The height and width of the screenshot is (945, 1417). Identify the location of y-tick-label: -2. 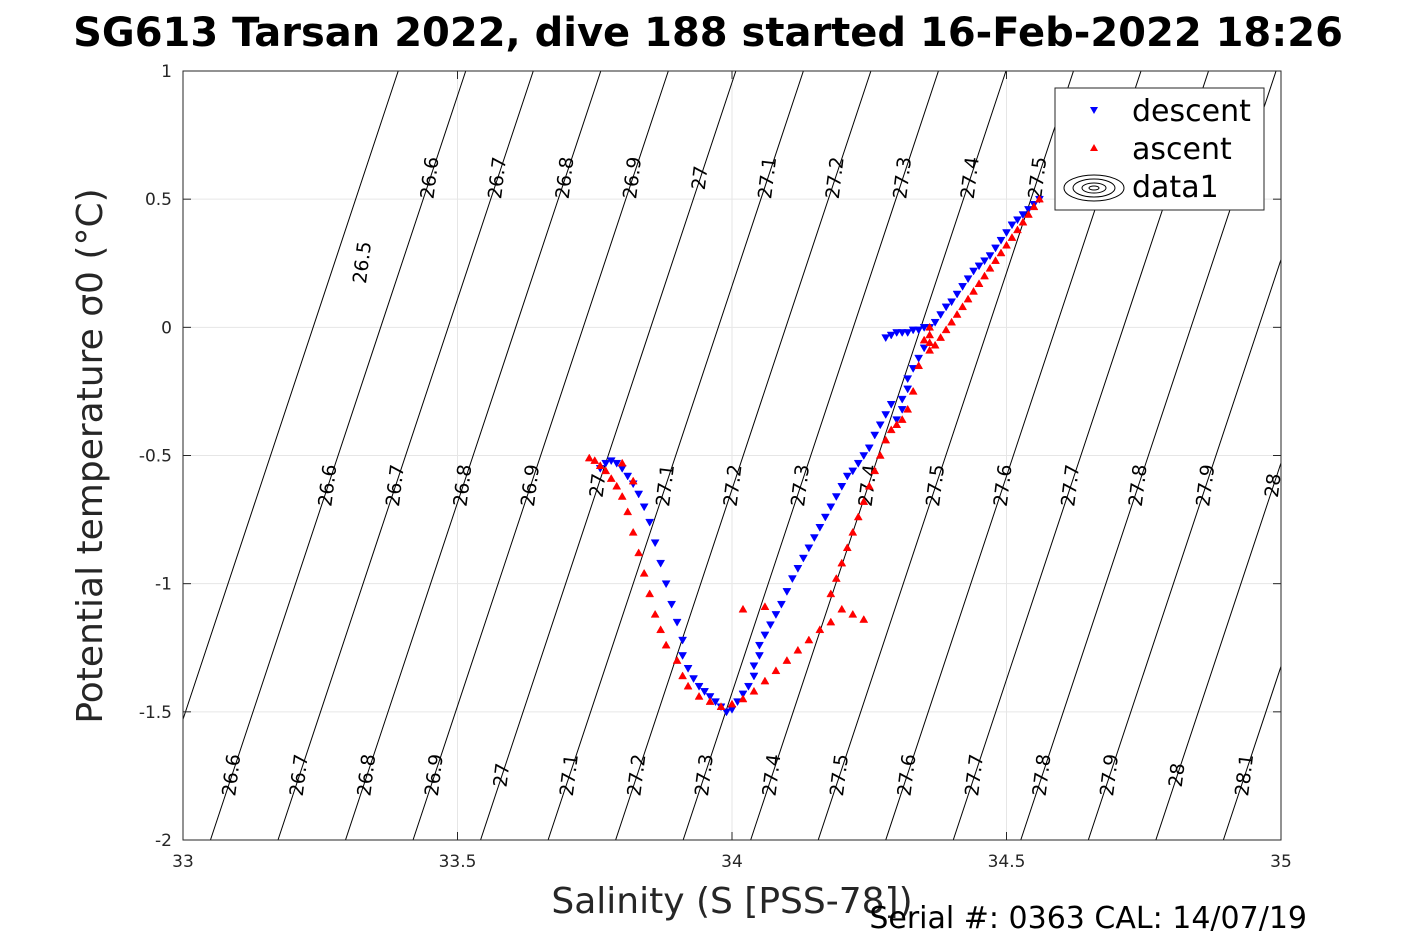
(163, 841).